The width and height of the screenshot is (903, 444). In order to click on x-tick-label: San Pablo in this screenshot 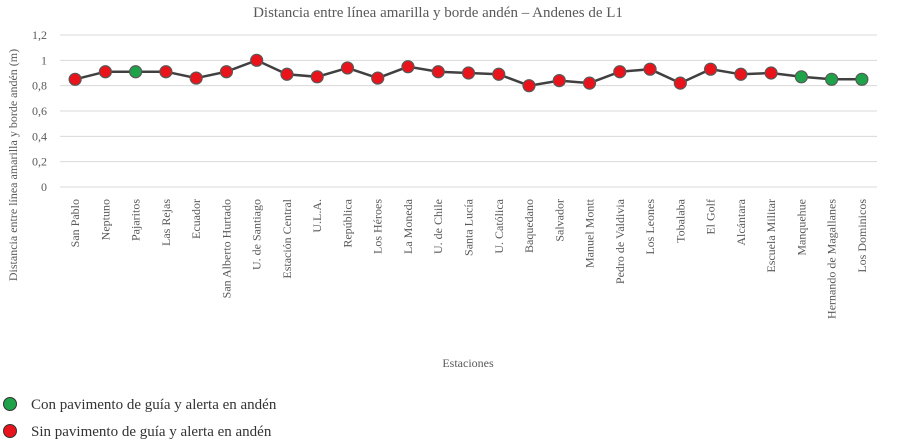, I will do `click(75, 223)`.